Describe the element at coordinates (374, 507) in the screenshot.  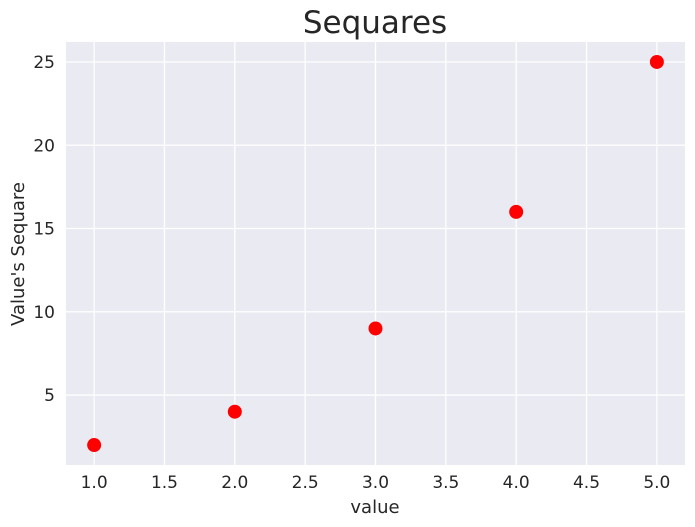
I see `x-axis-label: value` at that location.